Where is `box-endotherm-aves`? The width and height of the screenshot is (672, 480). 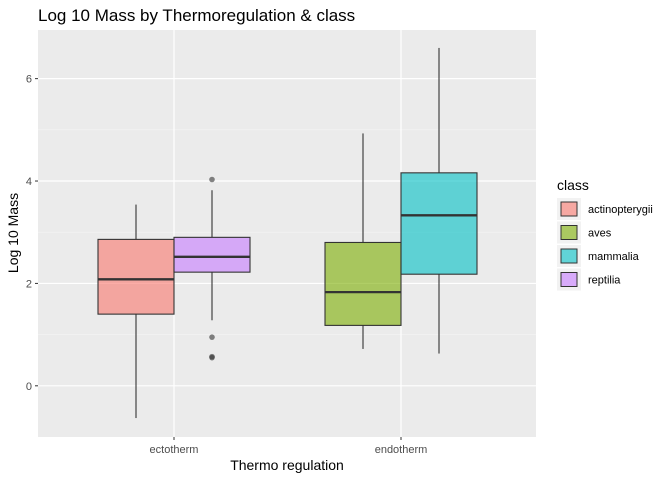 box-endotherm-aves is located at coordinates (363, 241).